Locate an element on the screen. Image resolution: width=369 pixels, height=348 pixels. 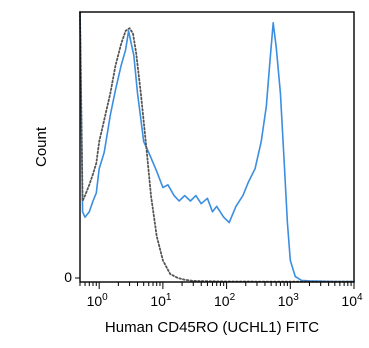
x-tick-label: 10³ is located at coordinates (289, 300).